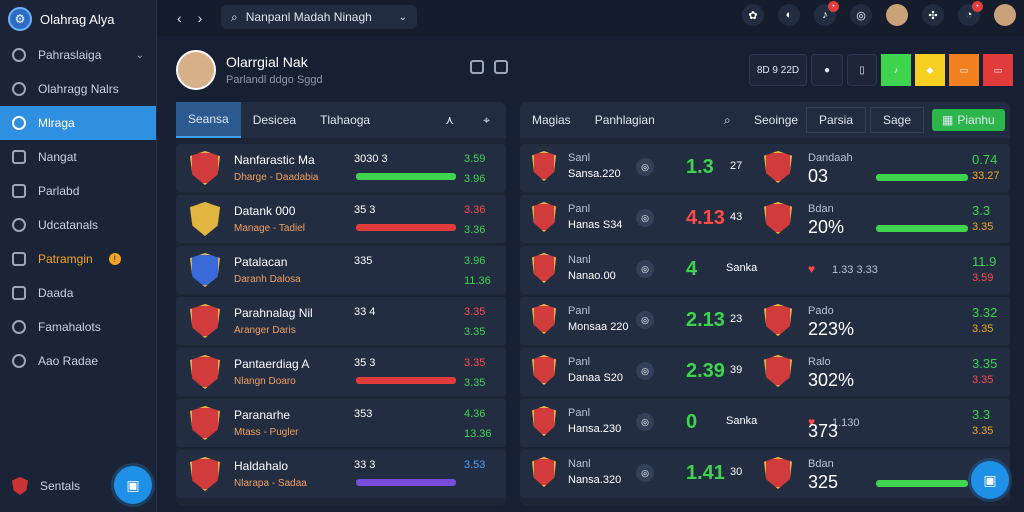 This screenshot has height=512, width=1024. I want to click on status-red: ▭, so click(998, 70).